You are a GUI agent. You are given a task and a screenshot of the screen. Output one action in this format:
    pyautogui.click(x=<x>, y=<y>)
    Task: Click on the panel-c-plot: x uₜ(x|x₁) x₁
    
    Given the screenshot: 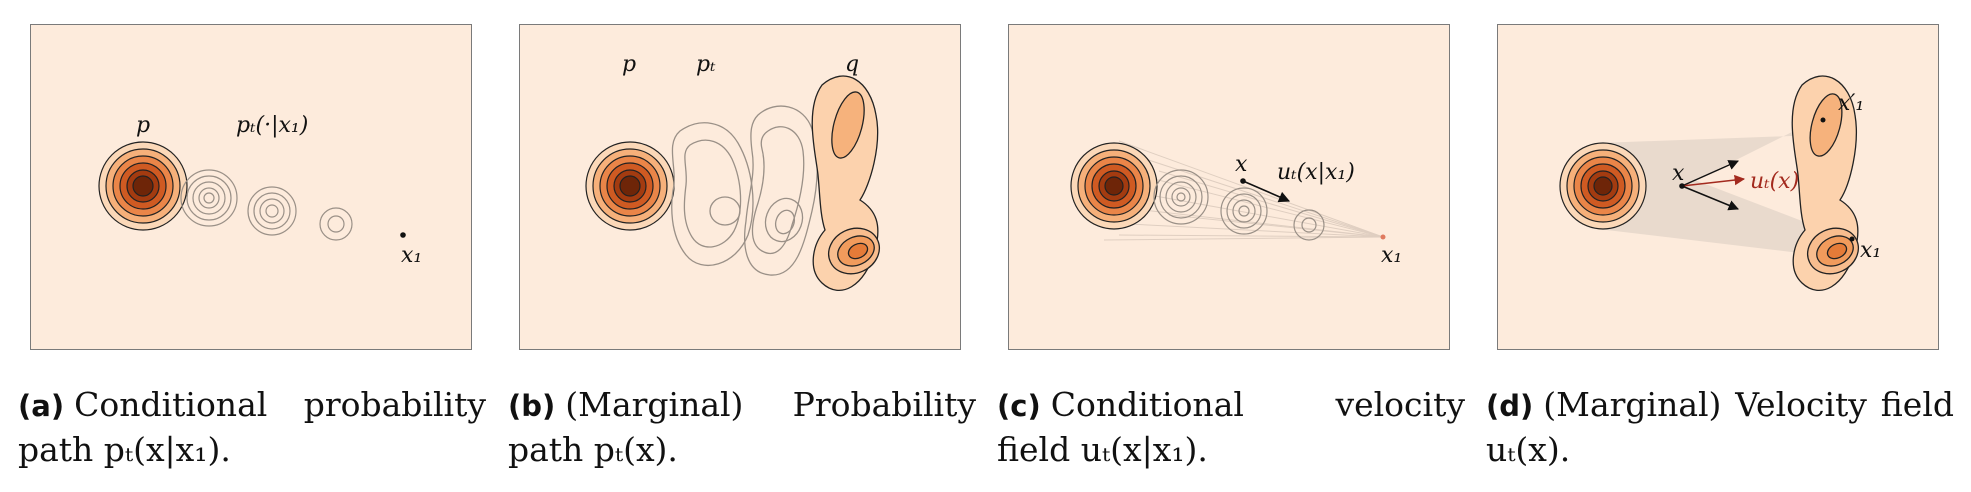 What is the action you would take?
    pyautogui.click(x=1236, y=204)
    